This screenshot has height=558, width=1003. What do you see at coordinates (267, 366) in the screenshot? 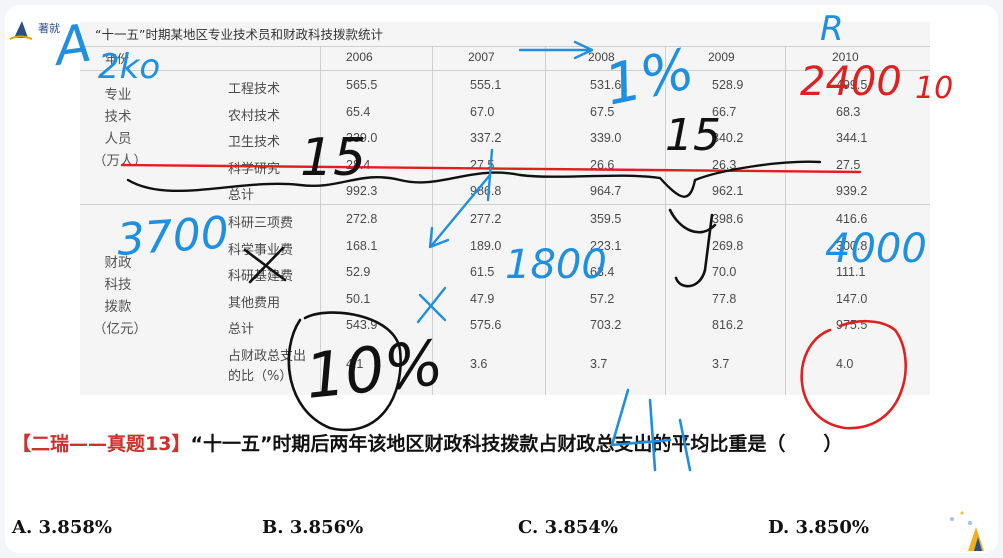
I see `row-label: 占财政总支出的比（%）` at bounding box center [267, 366].